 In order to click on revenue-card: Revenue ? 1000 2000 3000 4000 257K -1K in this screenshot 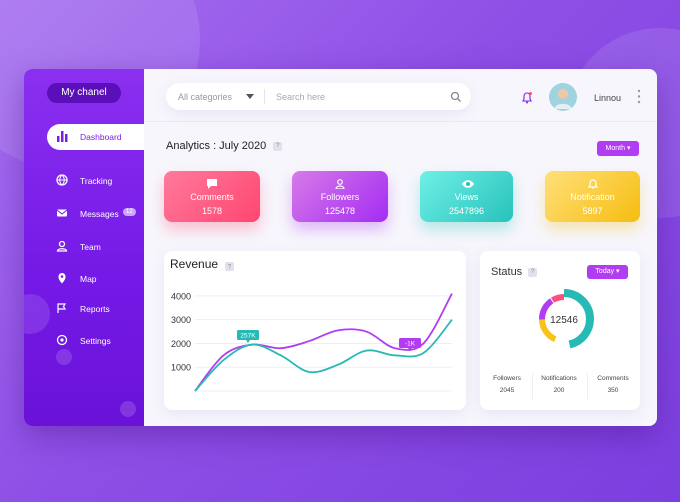, I will do `click(315, 330)`.